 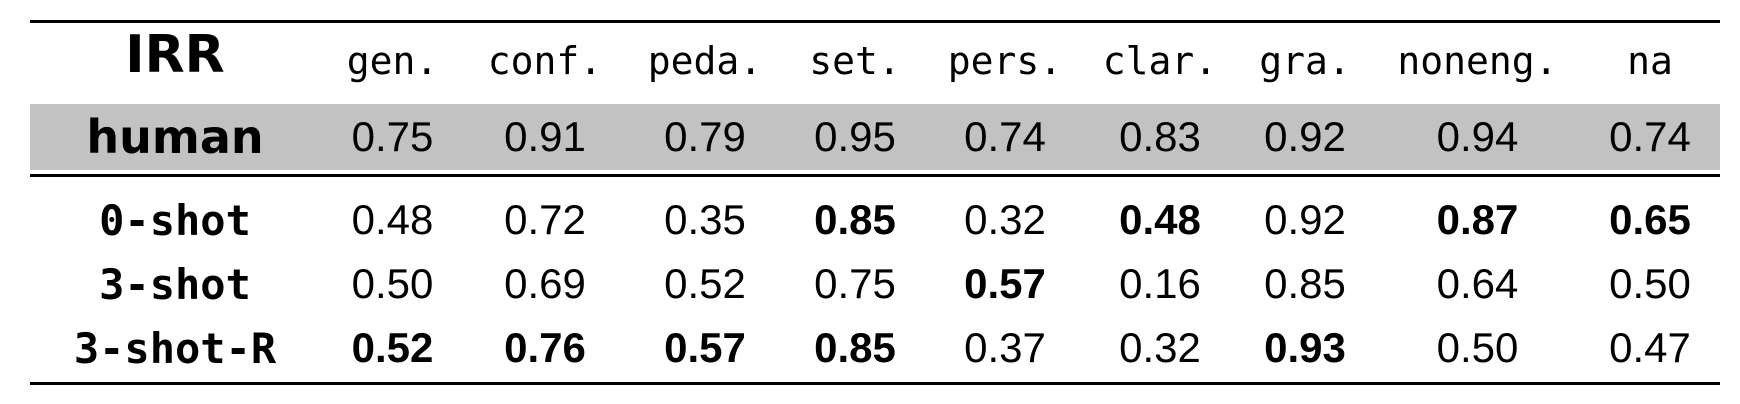 What do you see at coordinates (175, 348) in the screenshot?
I see `row-label: 3-shot-R` at bounding box center [175, 348].